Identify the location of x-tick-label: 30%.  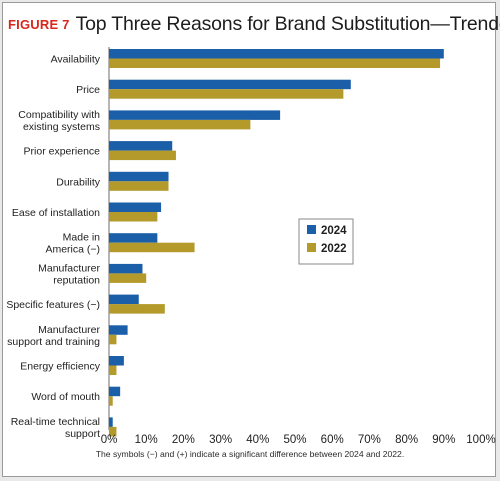
(220, 440).